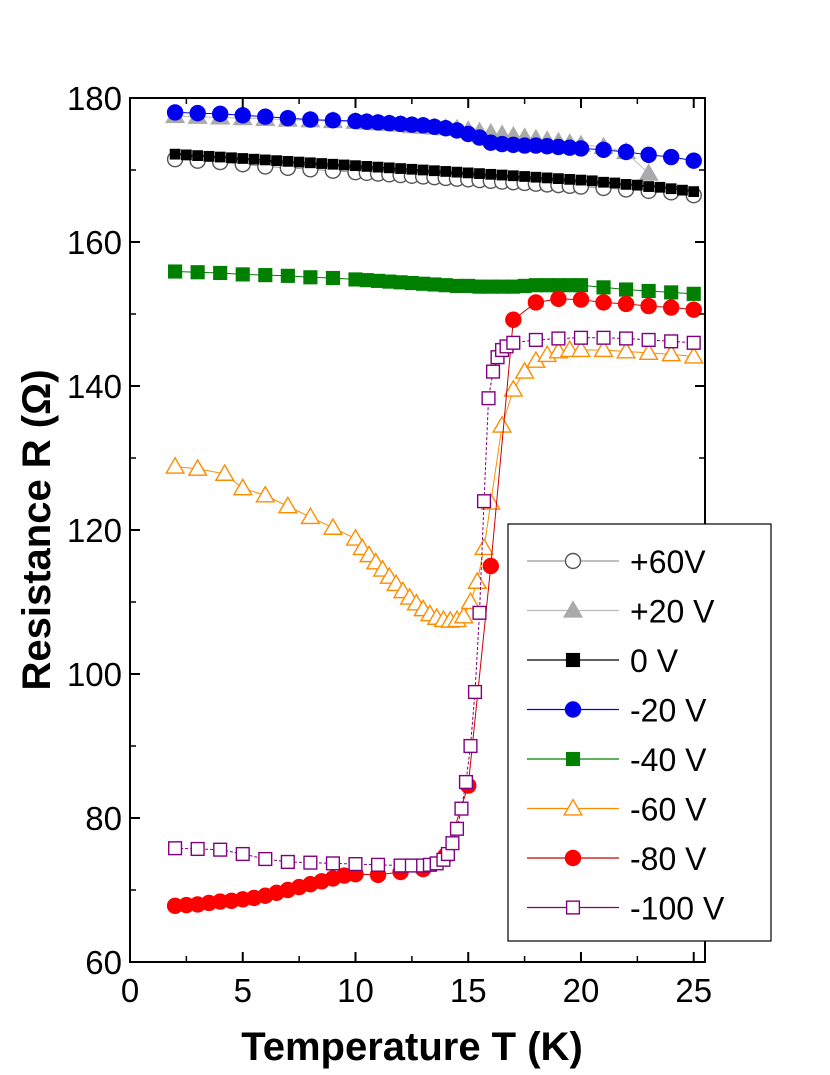 This screenshot has width=830, height=1075. I want to click on legend-box, so click(639, 732).